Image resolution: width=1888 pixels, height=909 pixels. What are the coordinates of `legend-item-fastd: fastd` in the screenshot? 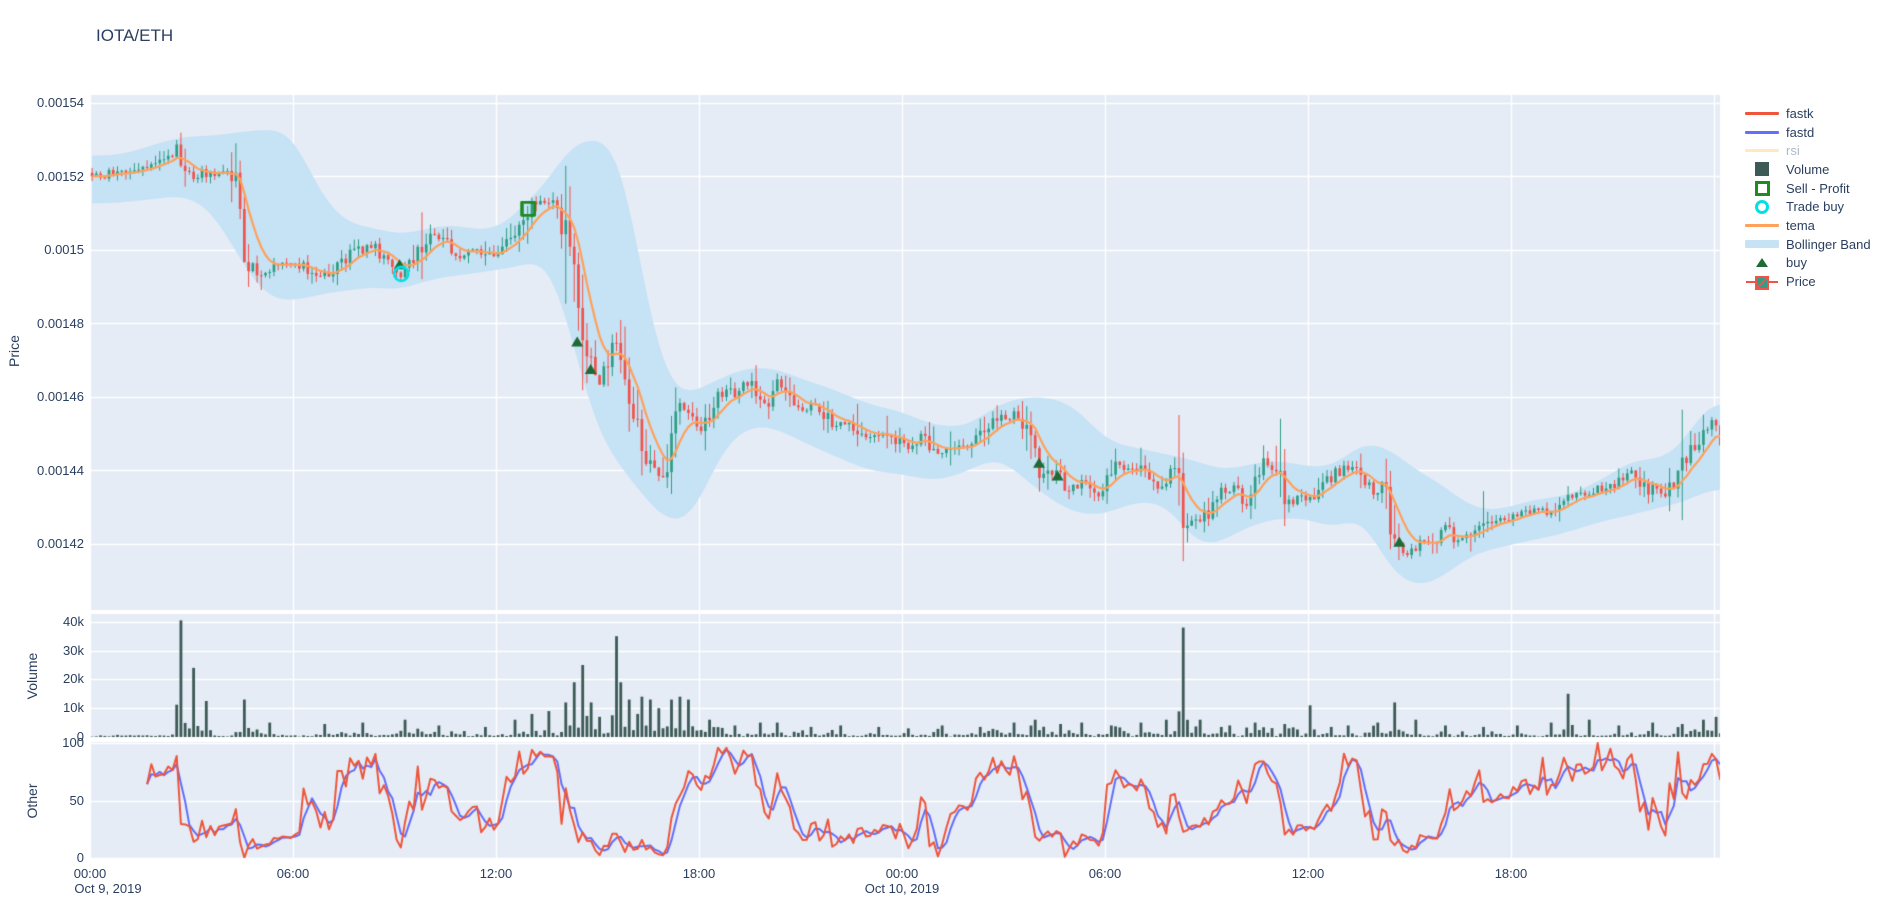 It's located at (1815, 132).